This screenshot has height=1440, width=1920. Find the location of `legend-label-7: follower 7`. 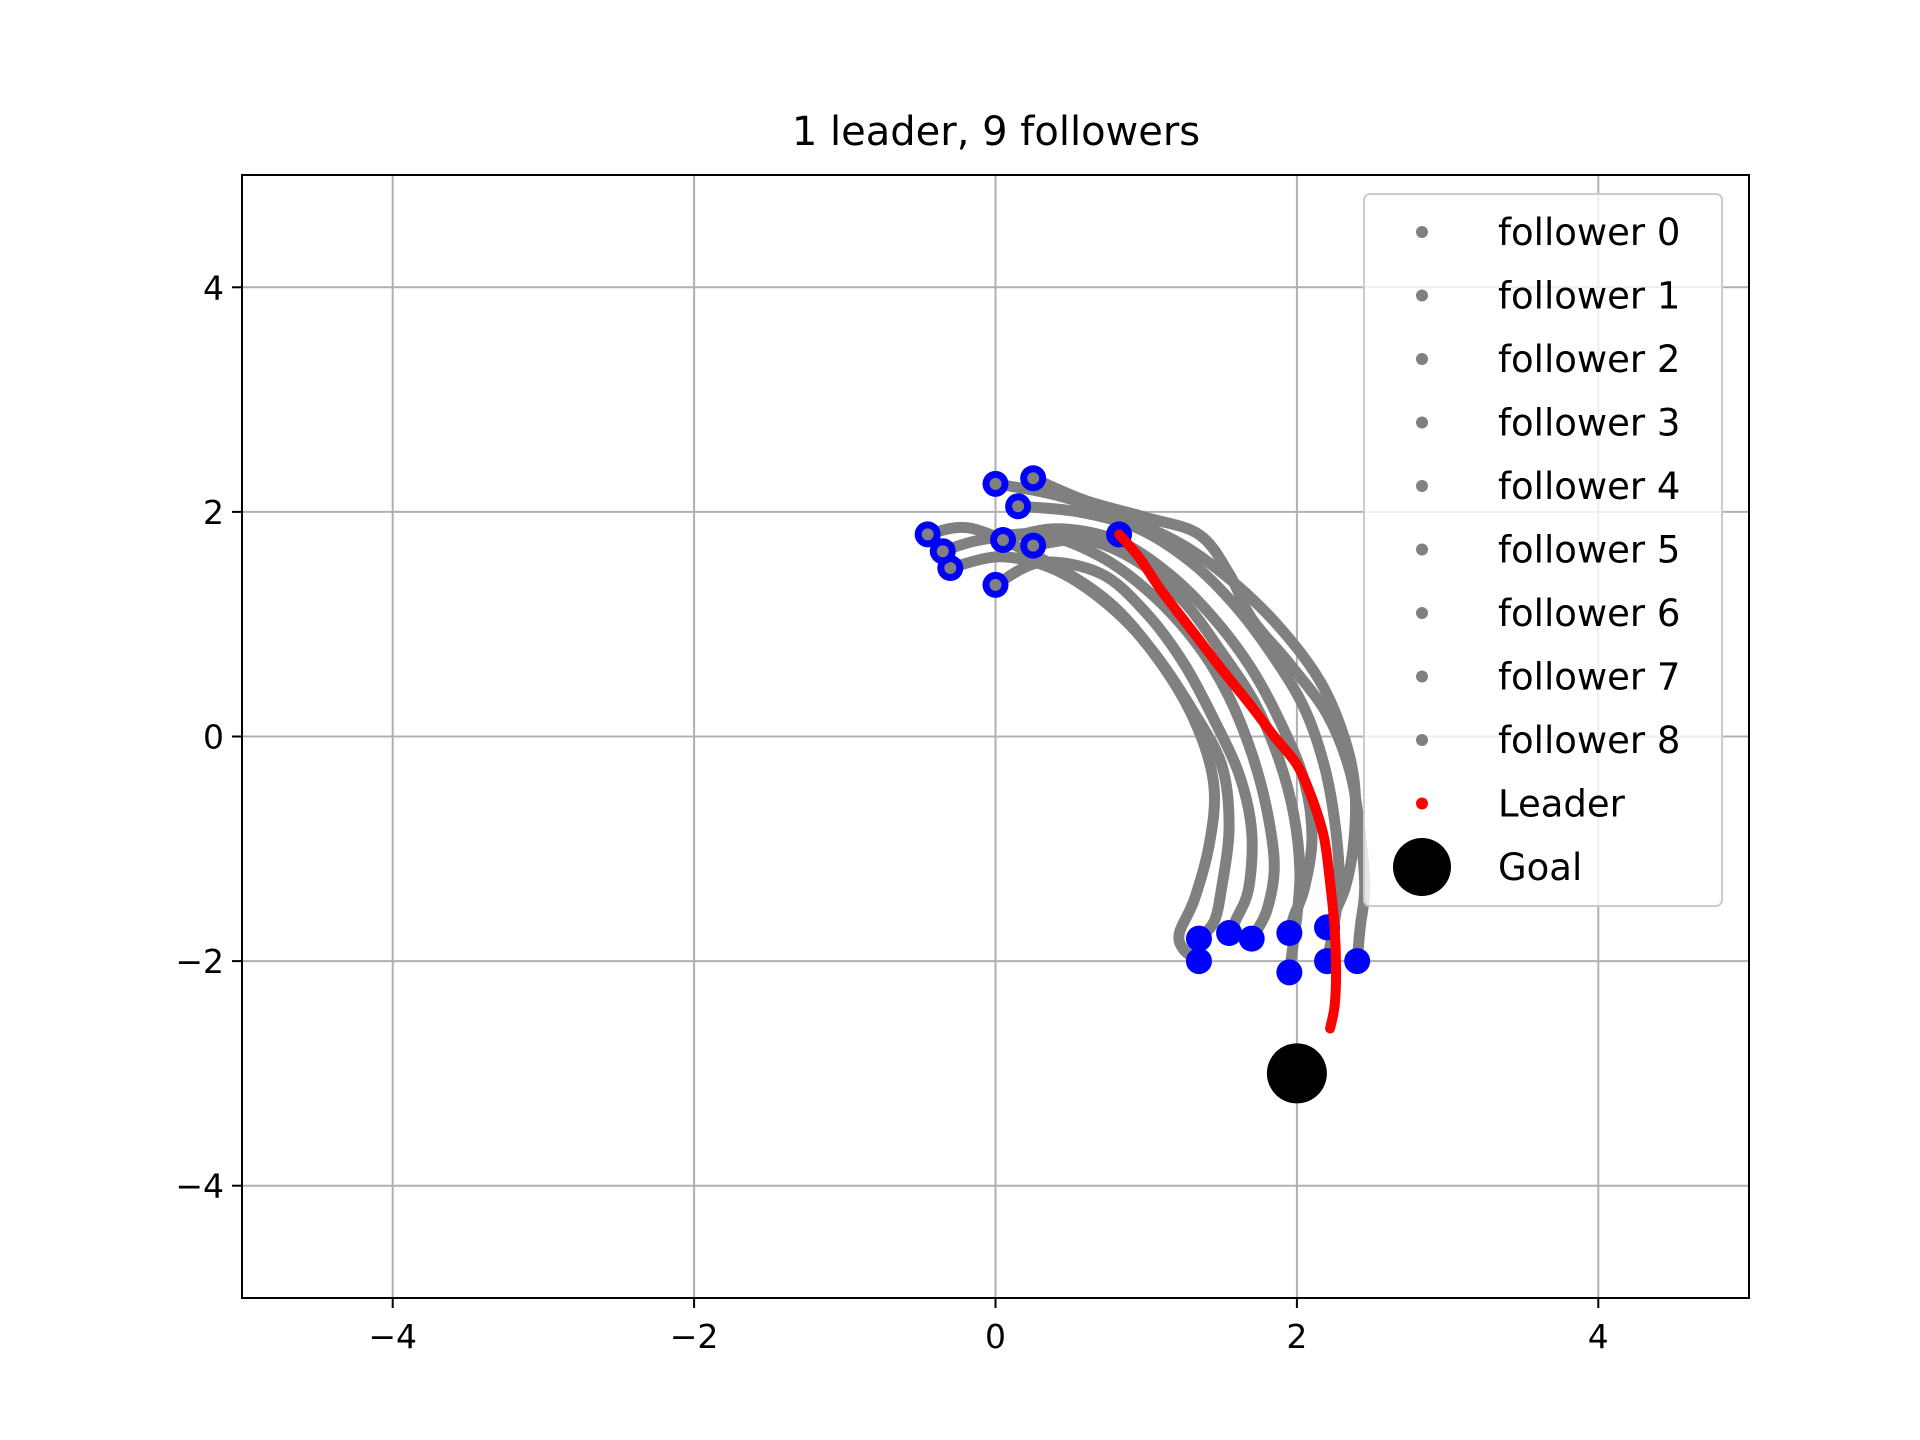

legend-label-7: follower 7 is located at coordinates (1589, 677).